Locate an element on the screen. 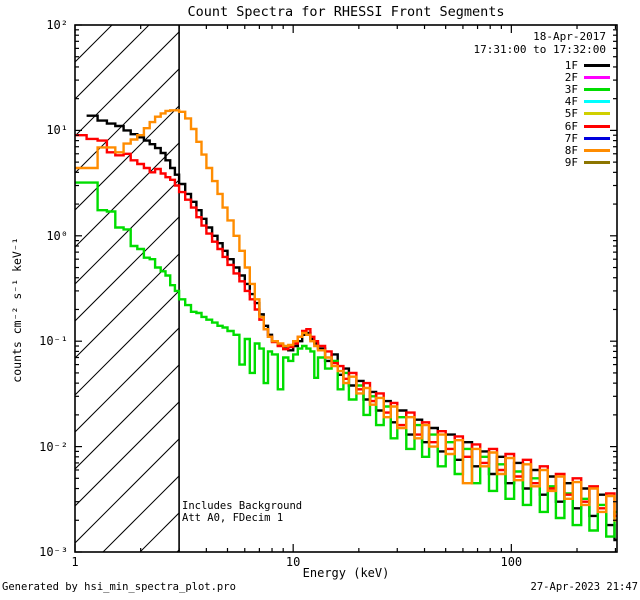  legend-date: 18-Apr-2017 is located at coordinates (569, 36).